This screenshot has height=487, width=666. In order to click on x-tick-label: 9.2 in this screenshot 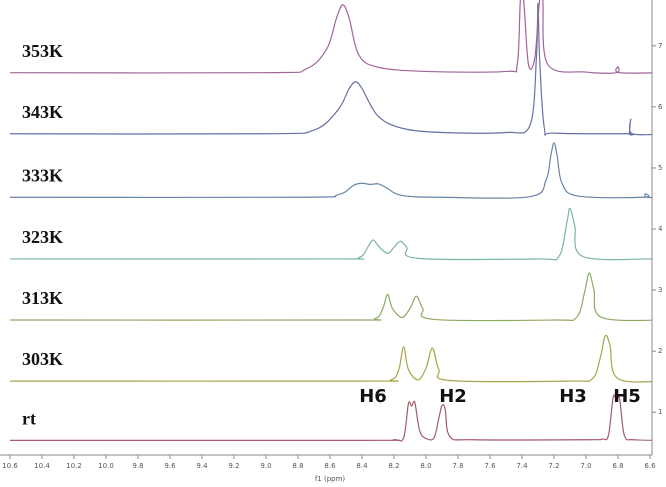, I will do `click(233, 466)`.